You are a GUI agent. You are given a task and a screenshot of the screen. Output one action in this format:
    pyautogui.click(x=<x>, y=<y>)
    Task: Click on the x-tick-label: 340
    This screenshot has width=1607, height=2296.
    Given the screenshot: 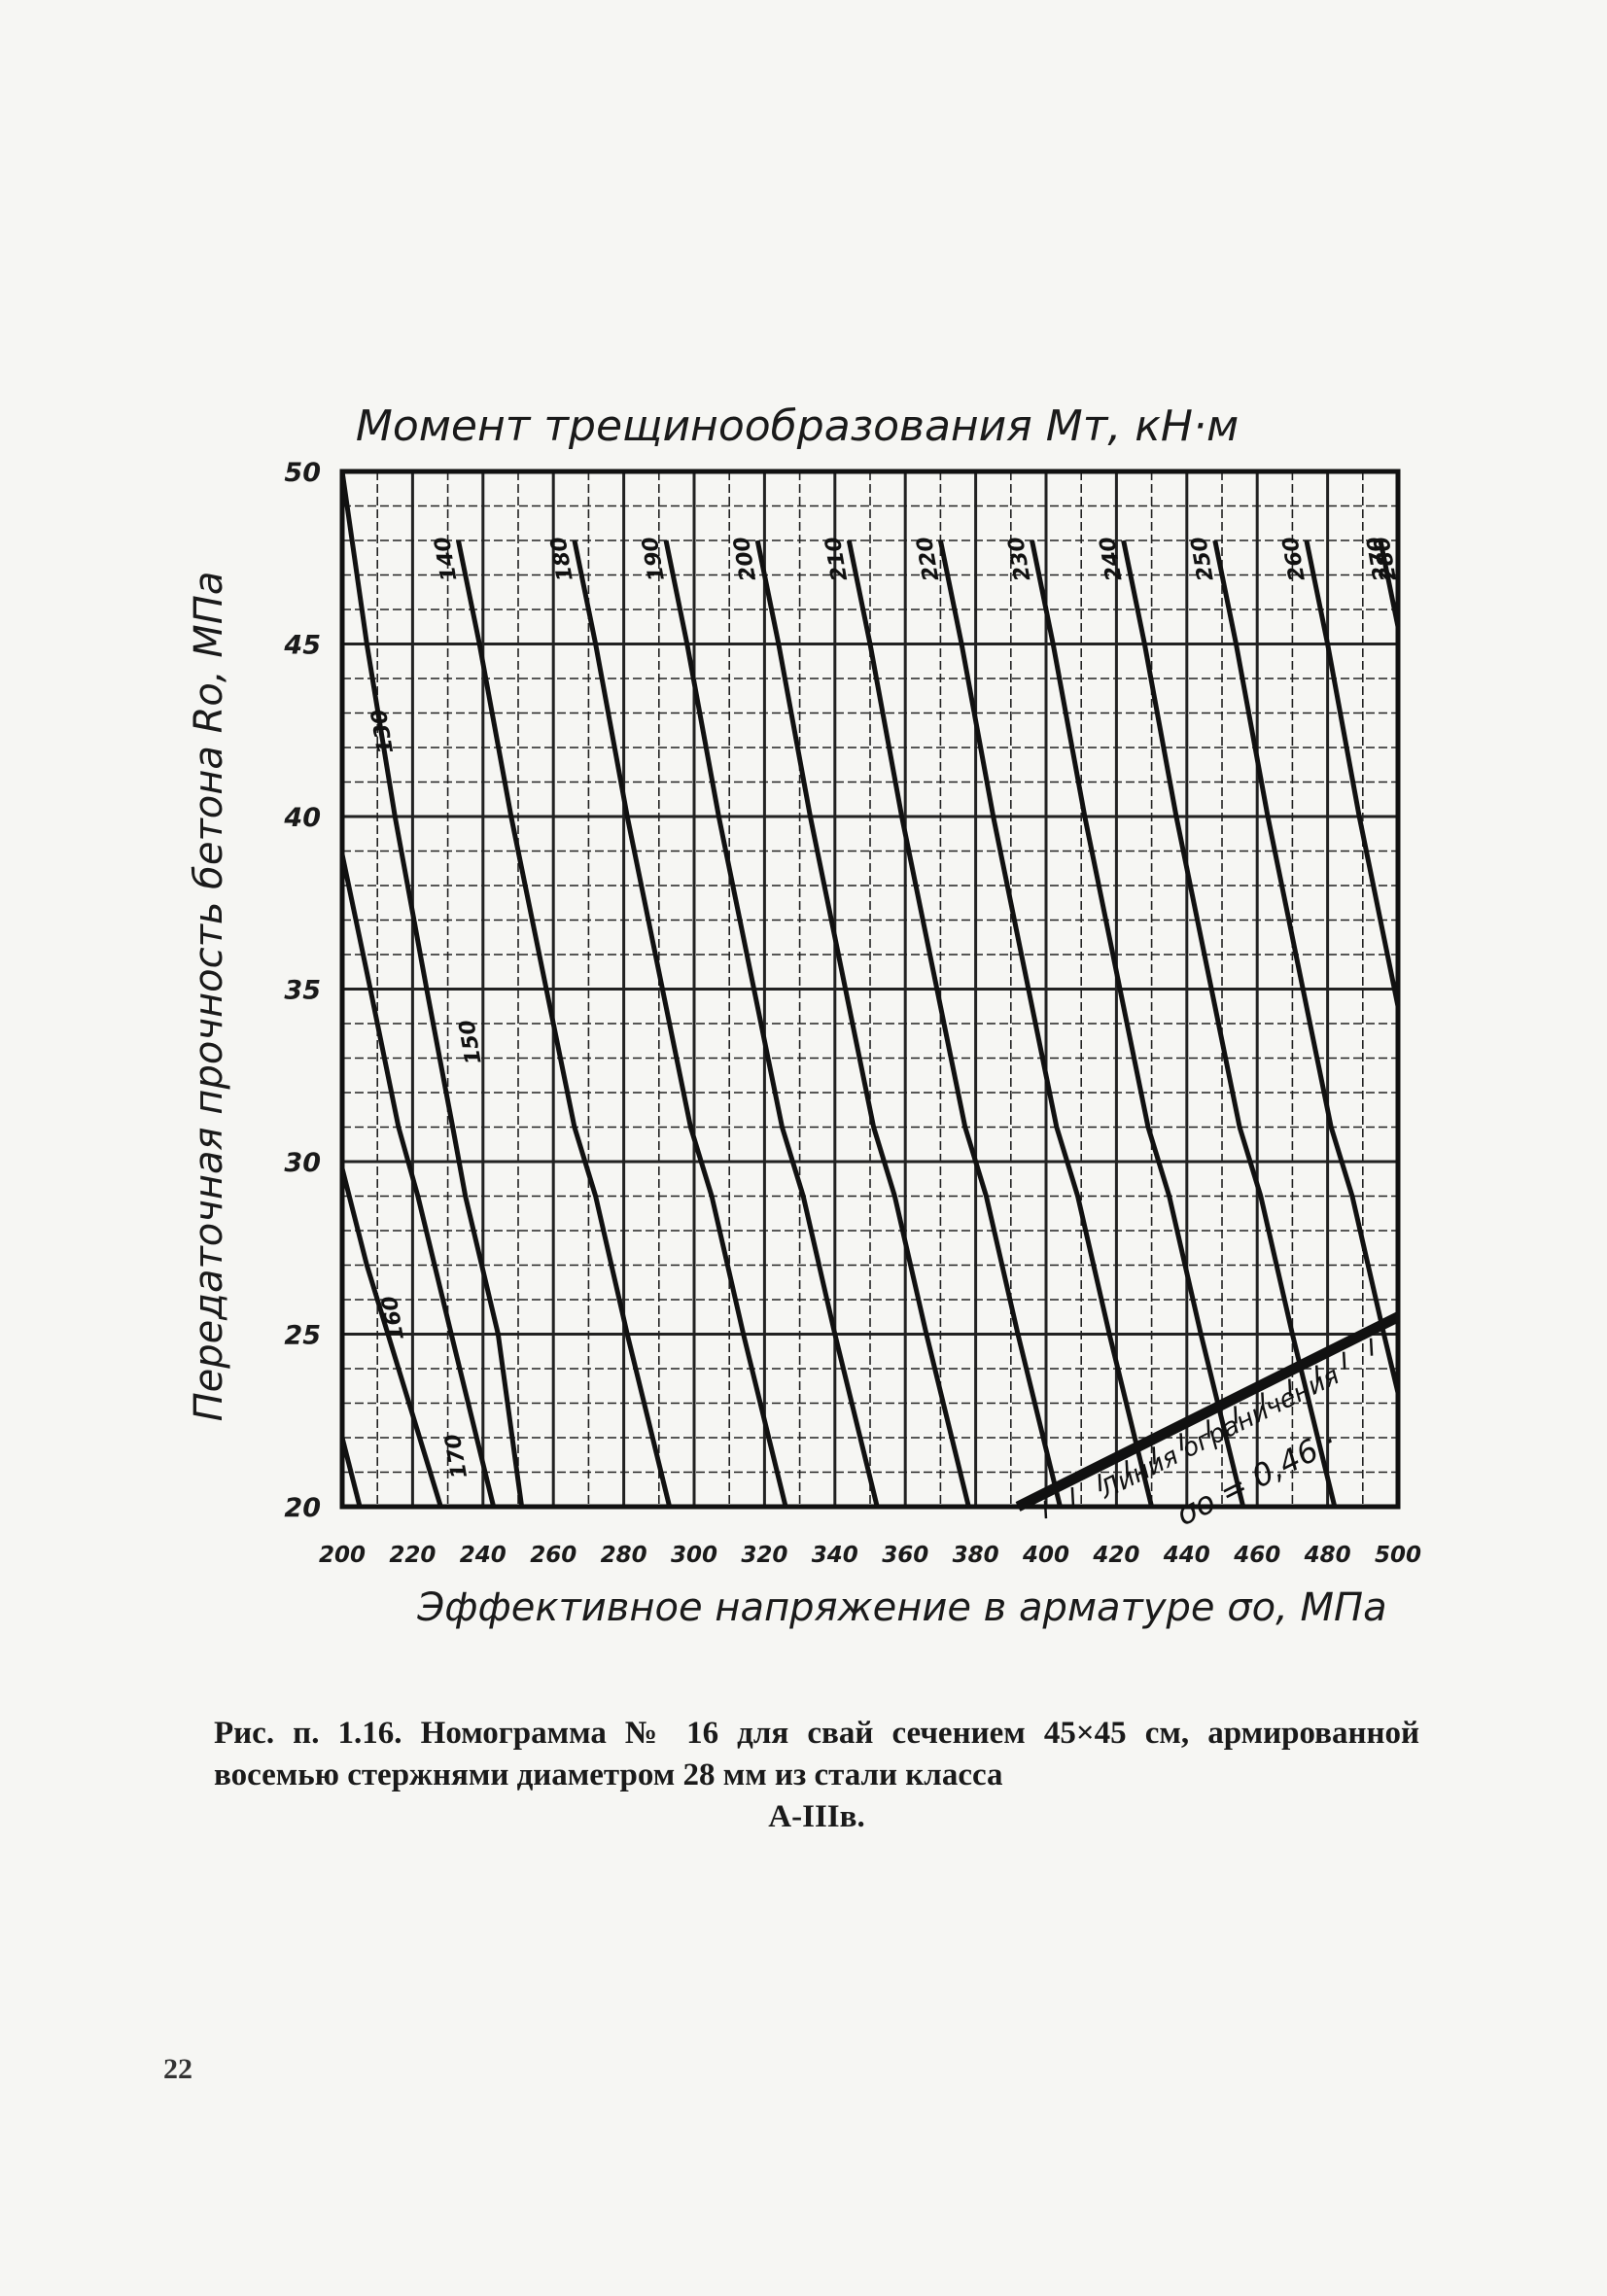 What is the action you would take?
    pyautogui.click(x=835, y=1555)
    